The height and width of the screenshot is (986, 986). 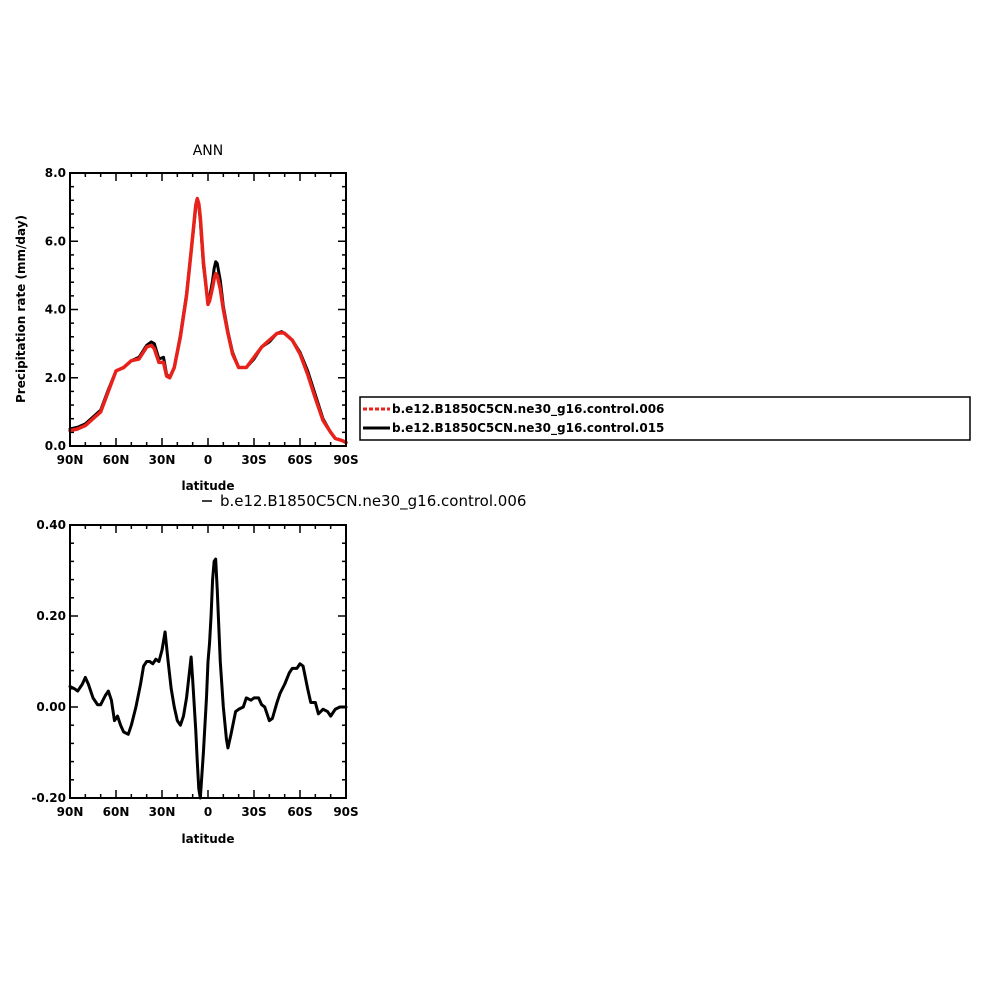 I want to click on top-xtick-label: 60S, so click(x=299, y=460).